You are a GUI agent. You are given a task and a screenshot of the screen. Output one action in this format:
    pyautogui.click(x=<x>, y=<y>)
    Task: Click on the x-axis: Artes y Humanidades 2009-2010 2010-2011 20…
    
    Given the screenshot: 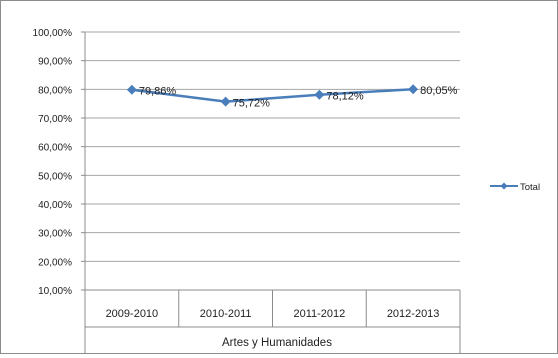 What is the action you would take?
    pyautogui.click(x=273, y=321)
    